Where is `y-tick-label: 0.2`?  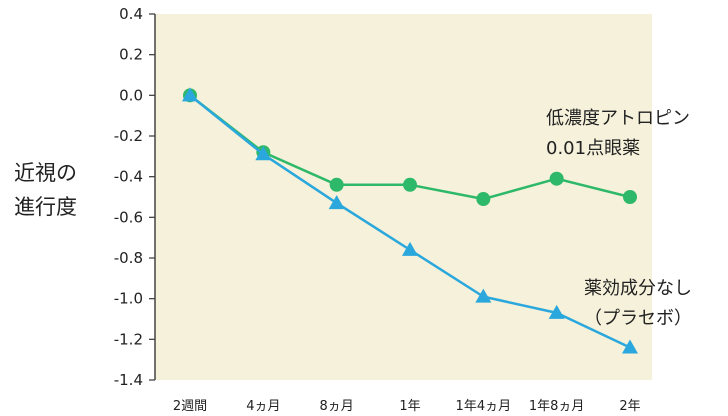 y-tick-label: 0.2 is located at coordinates (131, 55).